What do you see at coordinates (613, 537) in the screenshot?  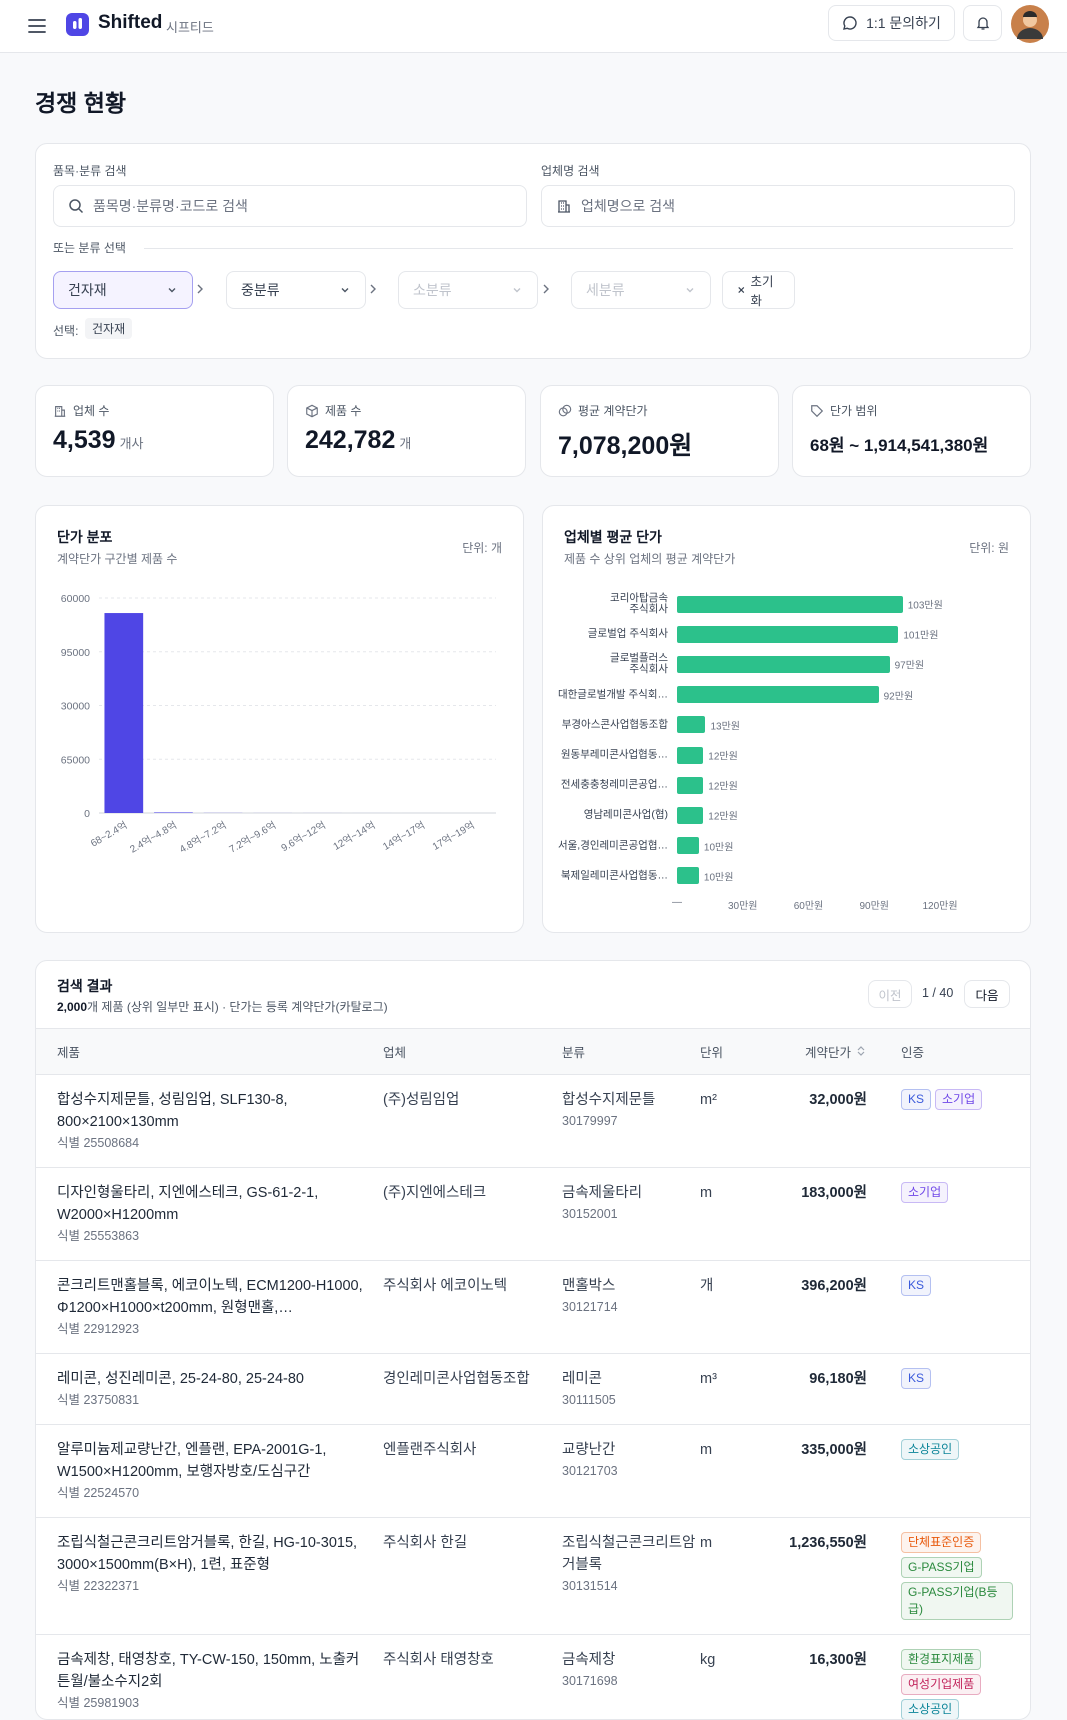 I see `chart-title: 업체별 평균 단가` at bounding box center [613, 537].